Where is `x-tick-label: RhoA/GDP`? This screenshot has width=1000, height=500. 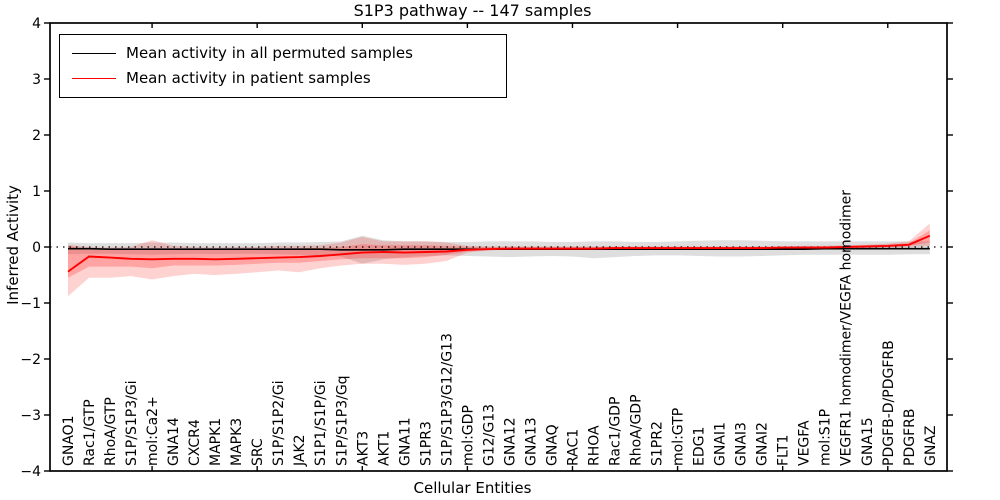
x-tick-label: RhoA/GDP is located at coordinates (637, 430).